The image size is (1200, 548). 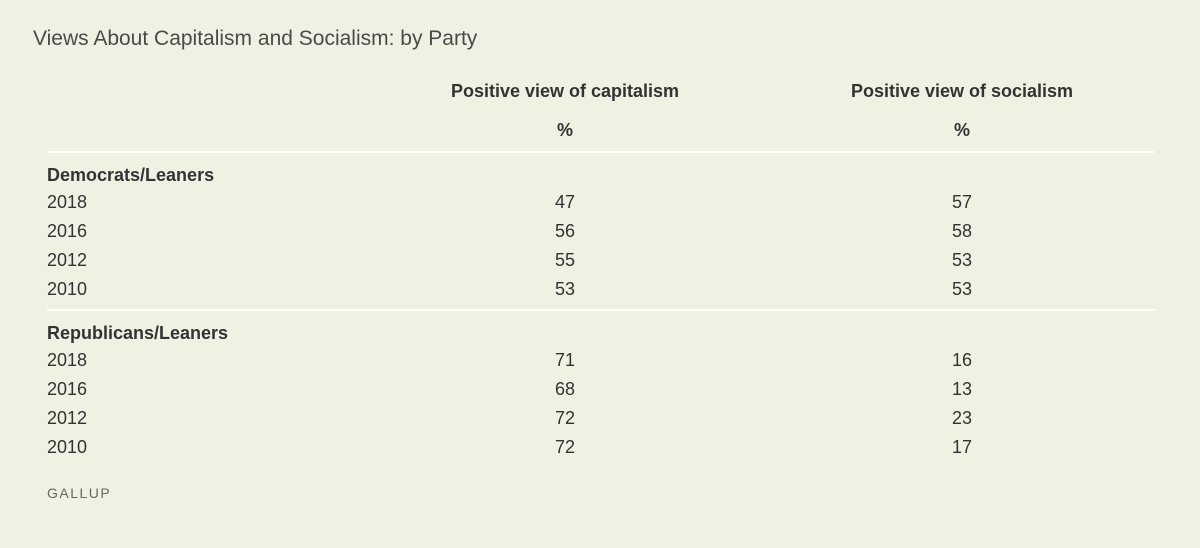 I want to click on table-row: 2012 55 53, so click(x=600, y=260).